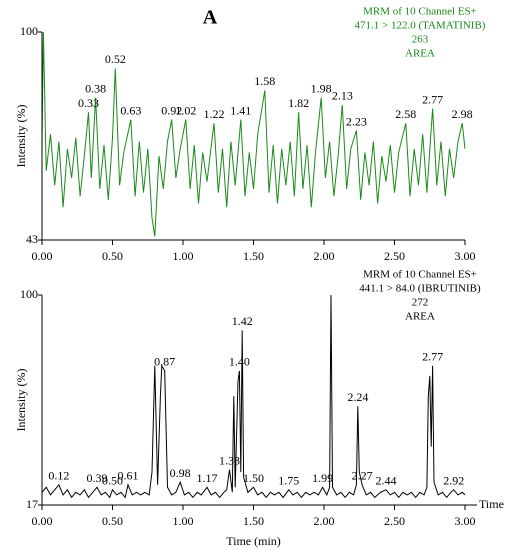 Image resolution: width=507 pixels, height=550 pixels. What do you see at coordinates (96, 478) in the screenshot?
I see `peak-label: 0.39` at bounding box center [96, 478].